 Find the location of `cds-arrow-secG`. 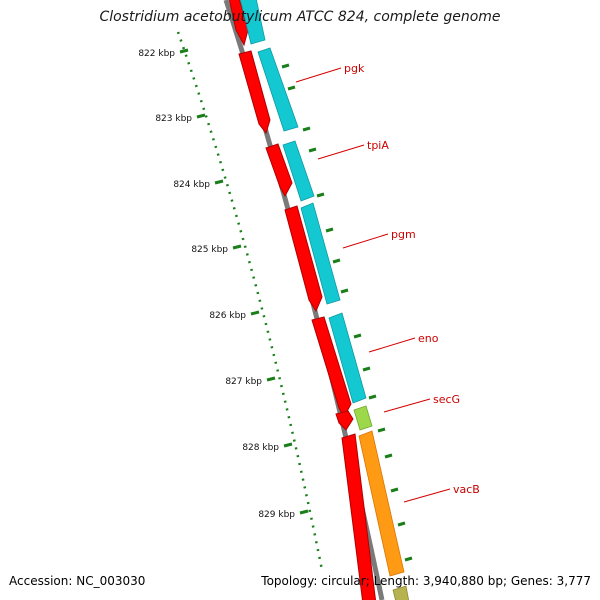

cds-arrow-secG is located at coordinates (344, 420).